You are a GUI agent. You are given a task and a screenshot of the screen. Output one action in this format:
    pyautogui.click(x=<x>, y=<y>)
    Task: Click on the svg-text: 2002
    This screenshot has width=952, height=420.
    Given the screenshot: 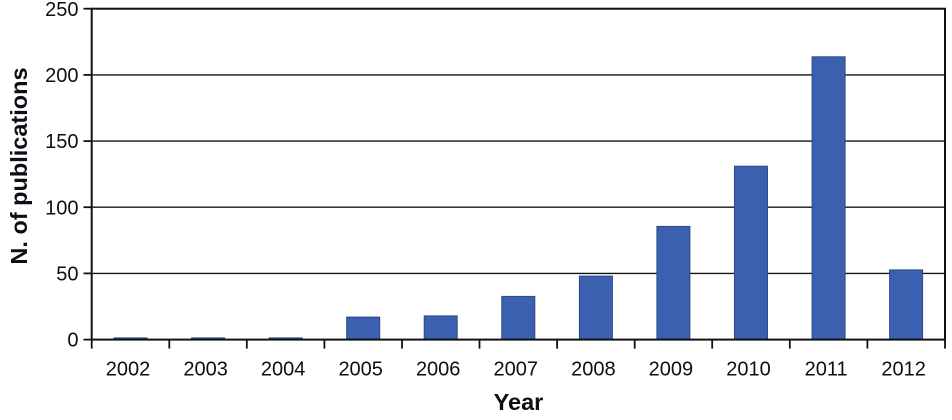 What is the action you would take?
    pyautogui.click(x=128, y=370)
    